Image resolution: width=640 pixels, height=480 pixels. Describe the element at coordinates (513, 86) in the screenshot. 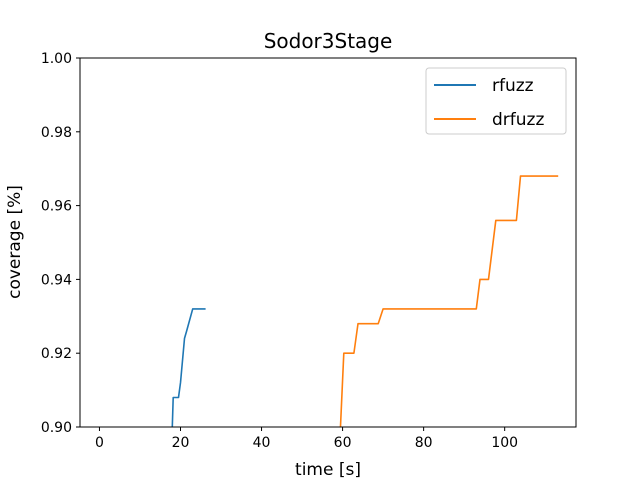

I see `legend-label-rfuzz: rfuzz` at that location.